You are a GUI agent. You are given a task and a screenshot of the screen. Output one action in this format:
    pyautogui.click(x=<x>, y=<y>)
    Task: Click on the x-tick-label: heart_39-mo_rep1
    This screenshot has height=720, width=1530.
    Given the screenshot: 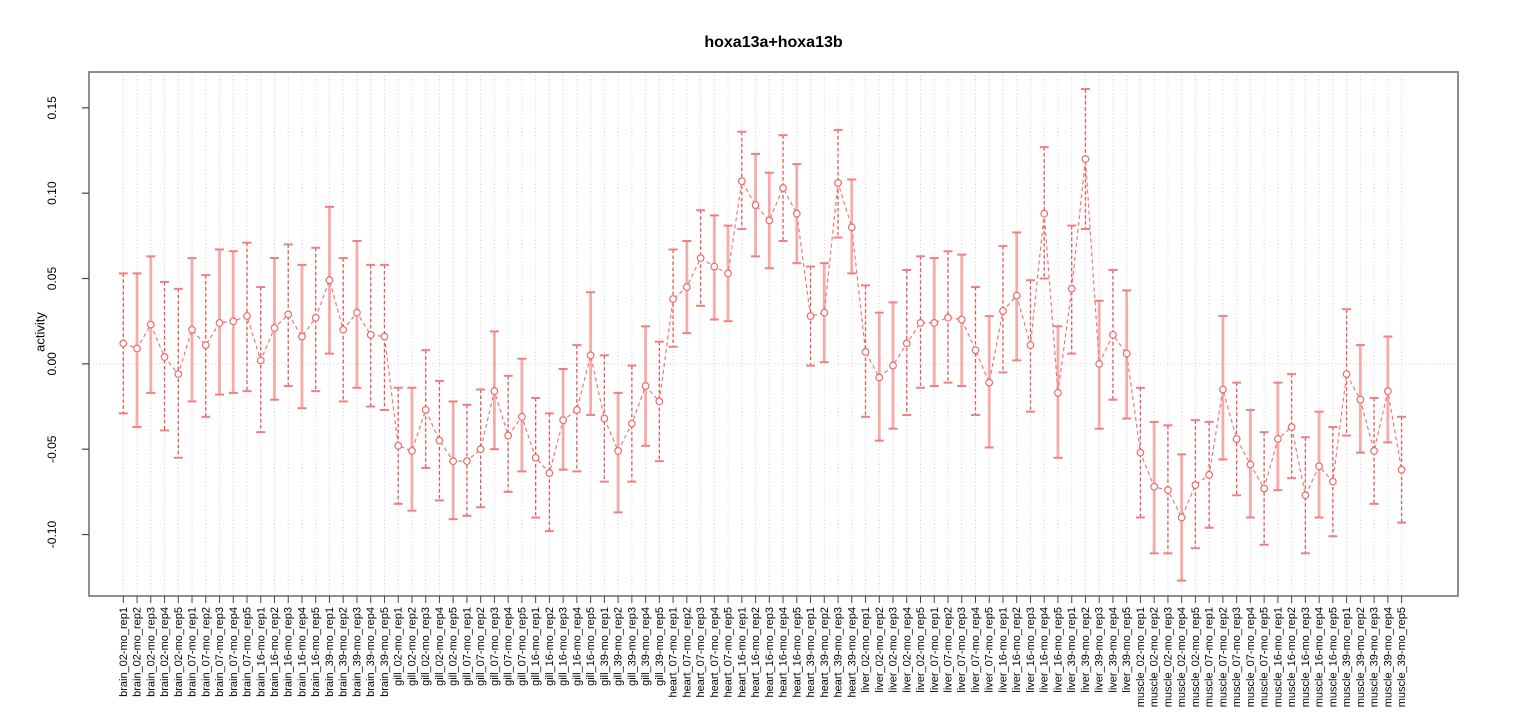 What is the action you would take?
    pyautogui.click(x=811, y=652)
    